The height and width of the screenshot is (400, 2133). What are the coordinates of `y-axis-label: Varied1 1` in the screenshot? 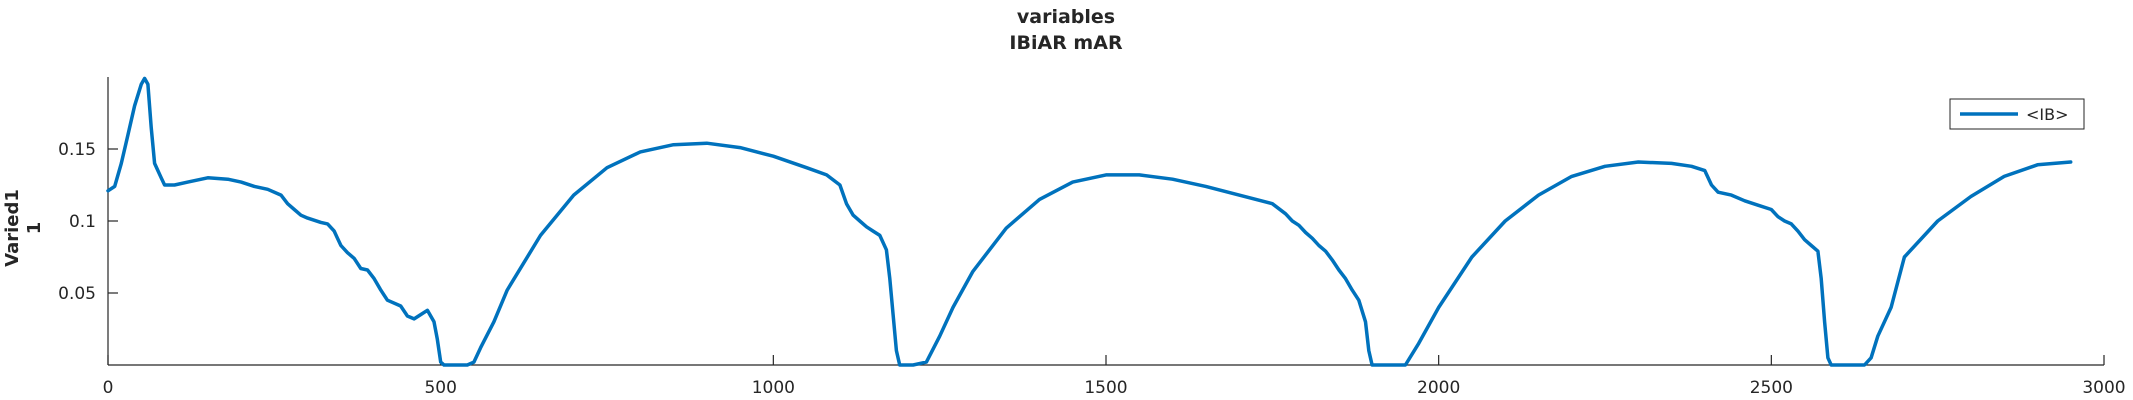 It's located at (23, 228).